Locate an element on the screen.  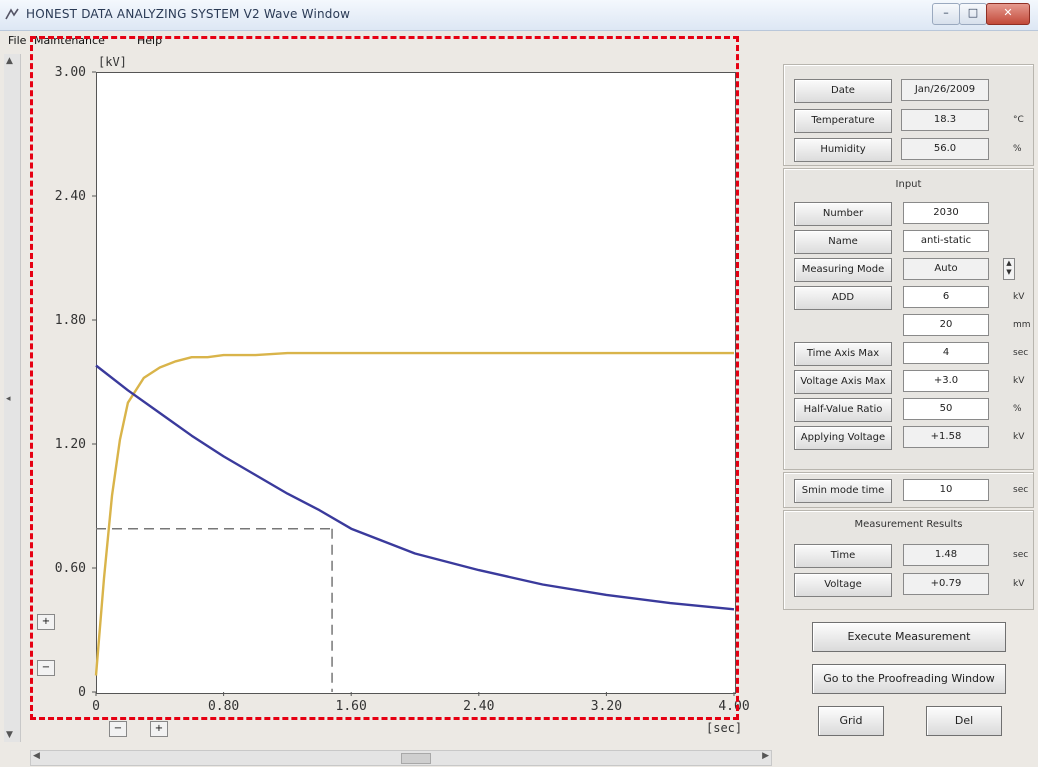
name-field: anti-static is located at coordinates (946, 241).